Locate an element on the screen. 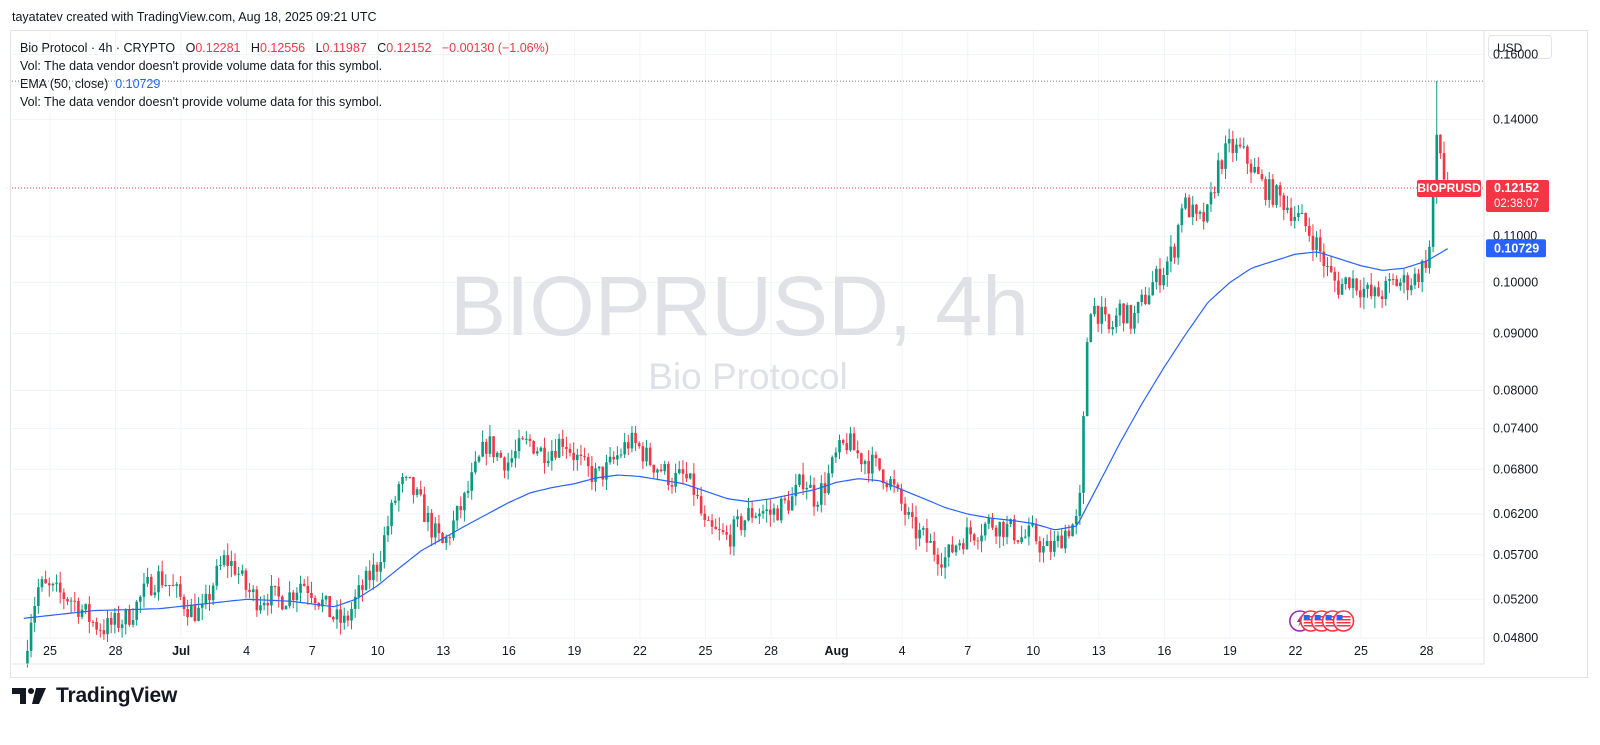 The height and width of the screenshot is (745, 1600). tradingview-logo: TradingView is located at coordinates (94, 696).